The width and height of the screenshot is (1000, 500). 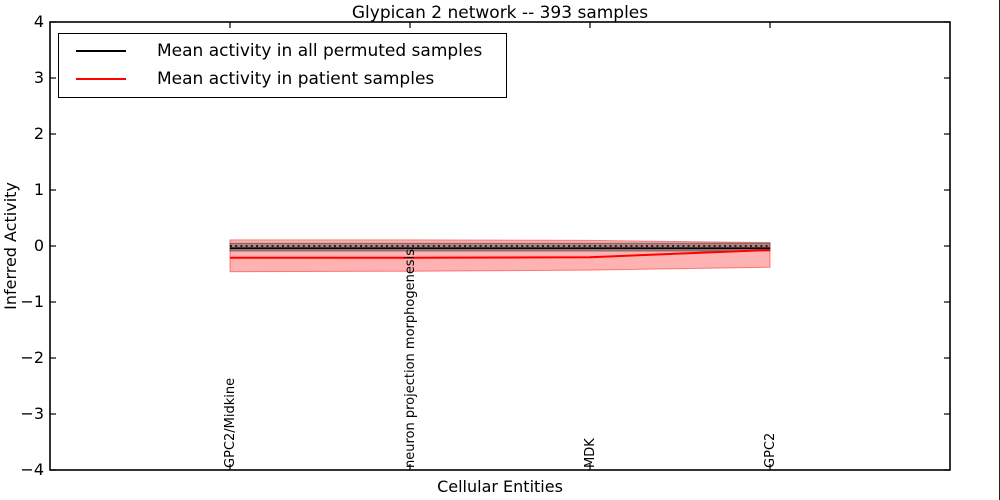 I want to click on x-tick-label: neuron projection morphogenesis, so click(x=410, y=358).